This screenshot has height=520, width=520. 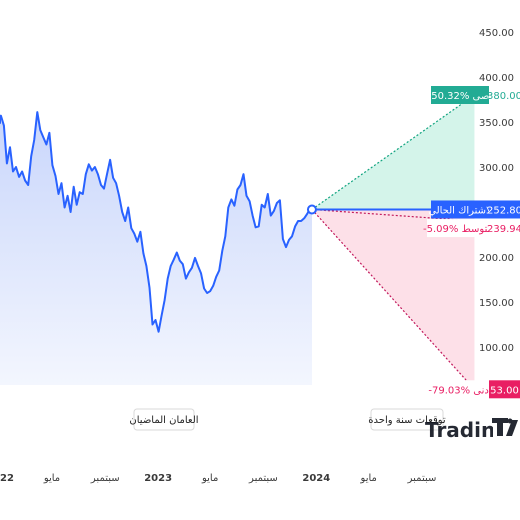 I want to click on x-tick-label: 2023, so click(x=158, y=478).